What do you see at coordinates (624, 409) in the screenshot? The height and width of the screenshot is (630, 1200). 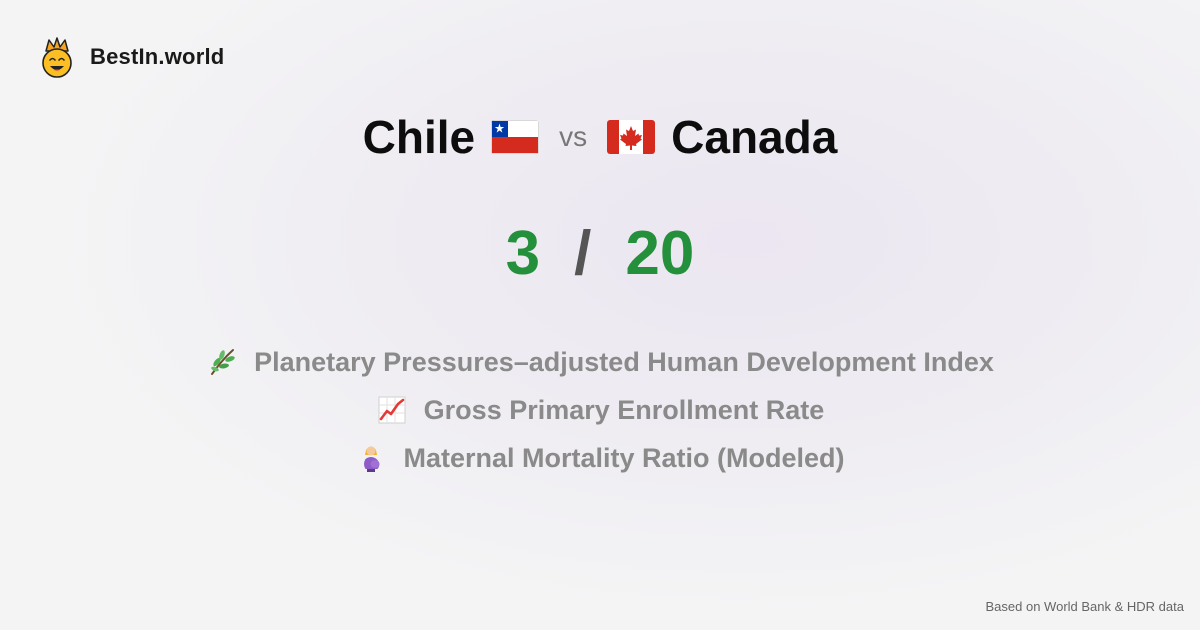 I see `metric-label: Gross Primary Enrollment Rate` at bounding box center [624, 409].